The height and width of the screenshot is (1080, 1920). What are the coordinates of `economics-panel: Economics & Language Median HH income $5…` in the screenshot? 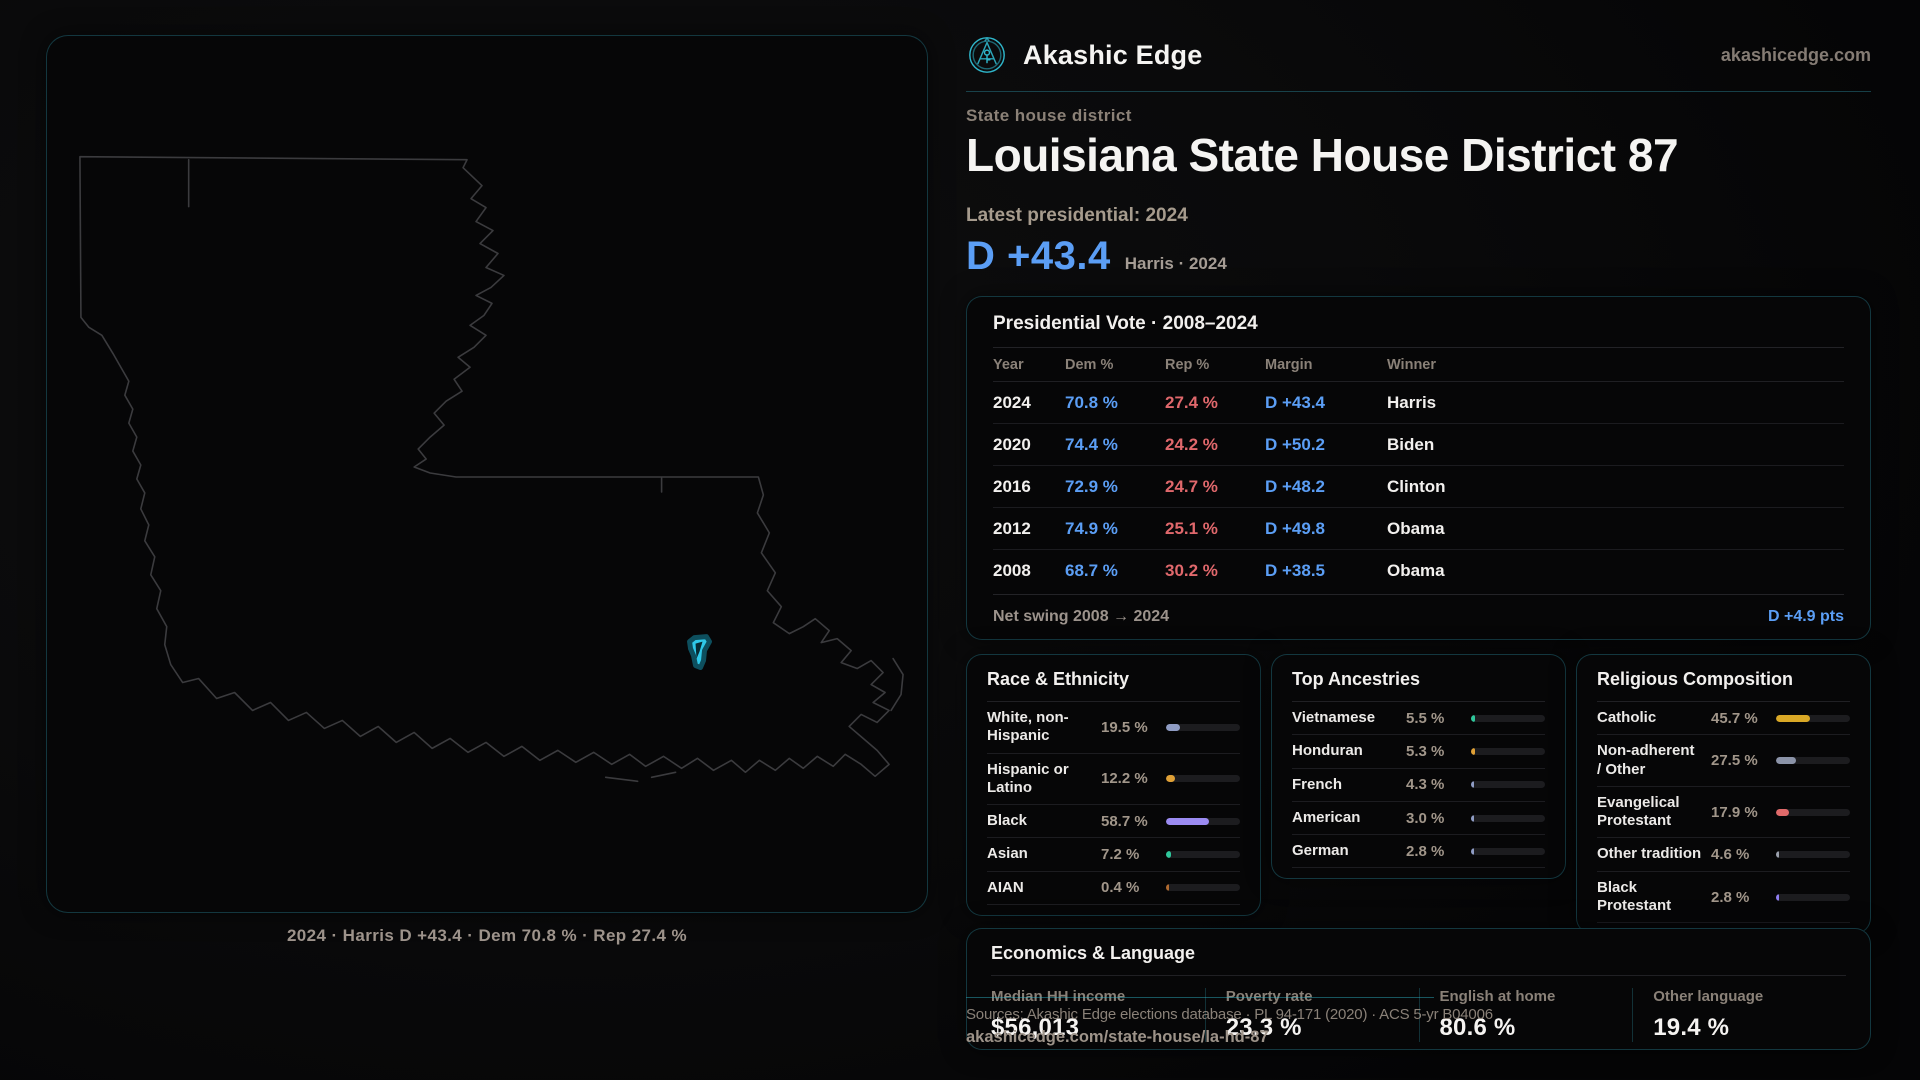 It's located at (1418, 989).